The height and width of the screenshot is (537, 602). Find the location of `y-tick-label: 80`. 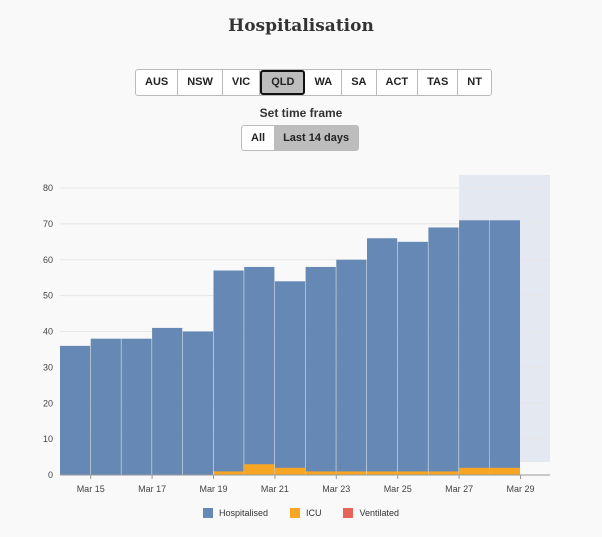

y-tick-label: 80 is located at coordinates (48, 188).